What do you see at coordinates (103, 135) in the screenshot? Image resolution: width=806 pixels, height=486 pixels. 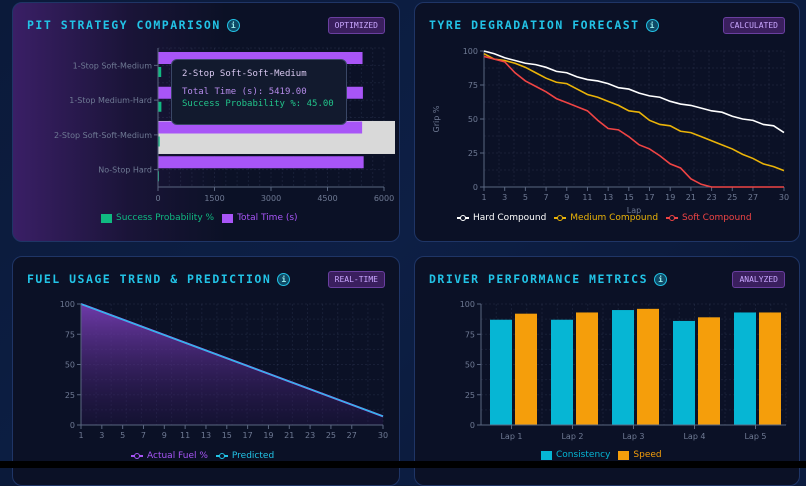 I see `y-tick-label: 2-Stop Soft-Soft-Medium` at bounding box center [103, 135].